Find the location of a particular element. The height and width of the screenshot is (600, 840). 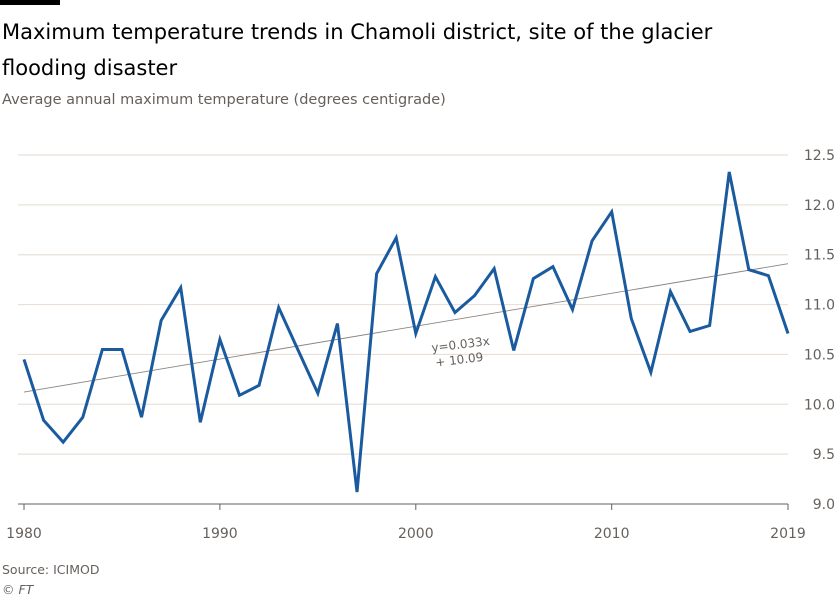

y-tick-label: 11.5 is located at coordinates (819, 256).